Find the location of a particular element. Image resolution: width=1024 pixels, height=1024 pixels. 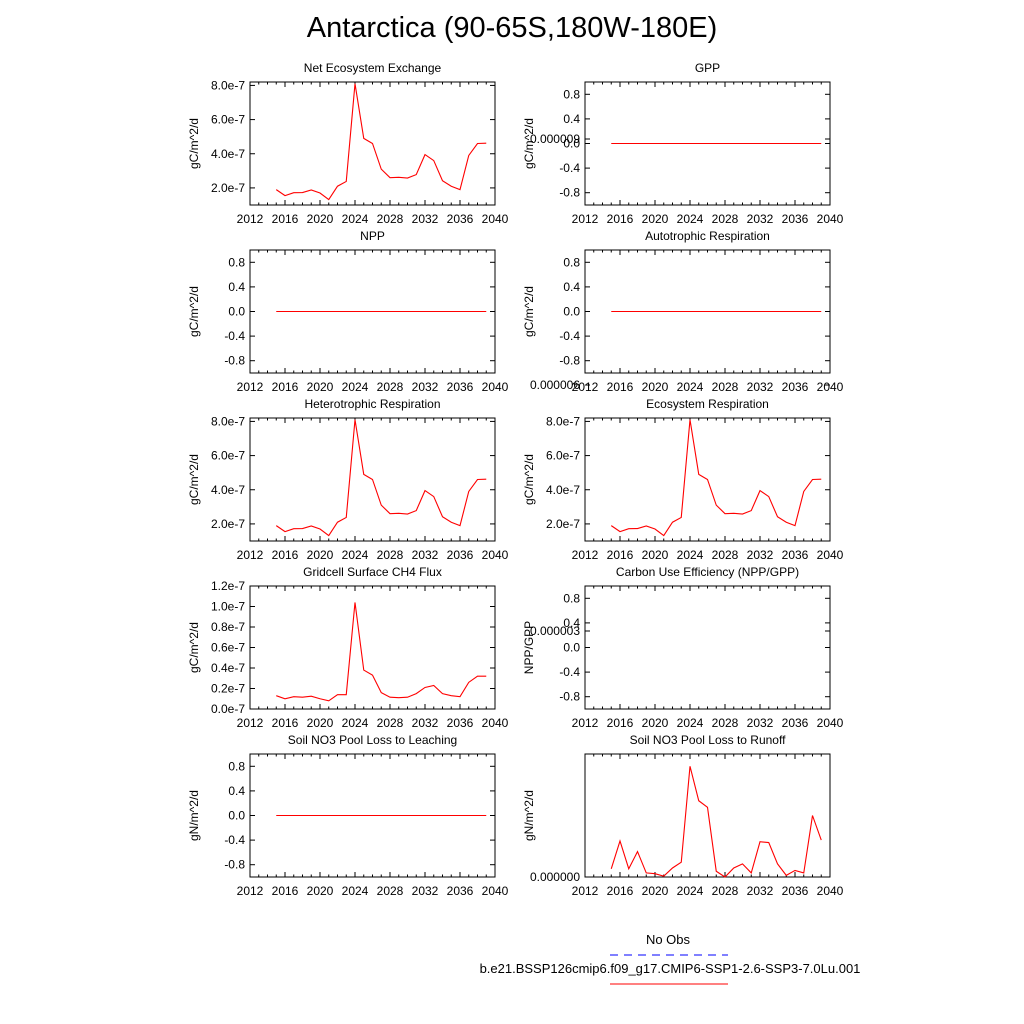

panel-5-ytick-label: 2.0e-7 is located at coordinates (563, 524).